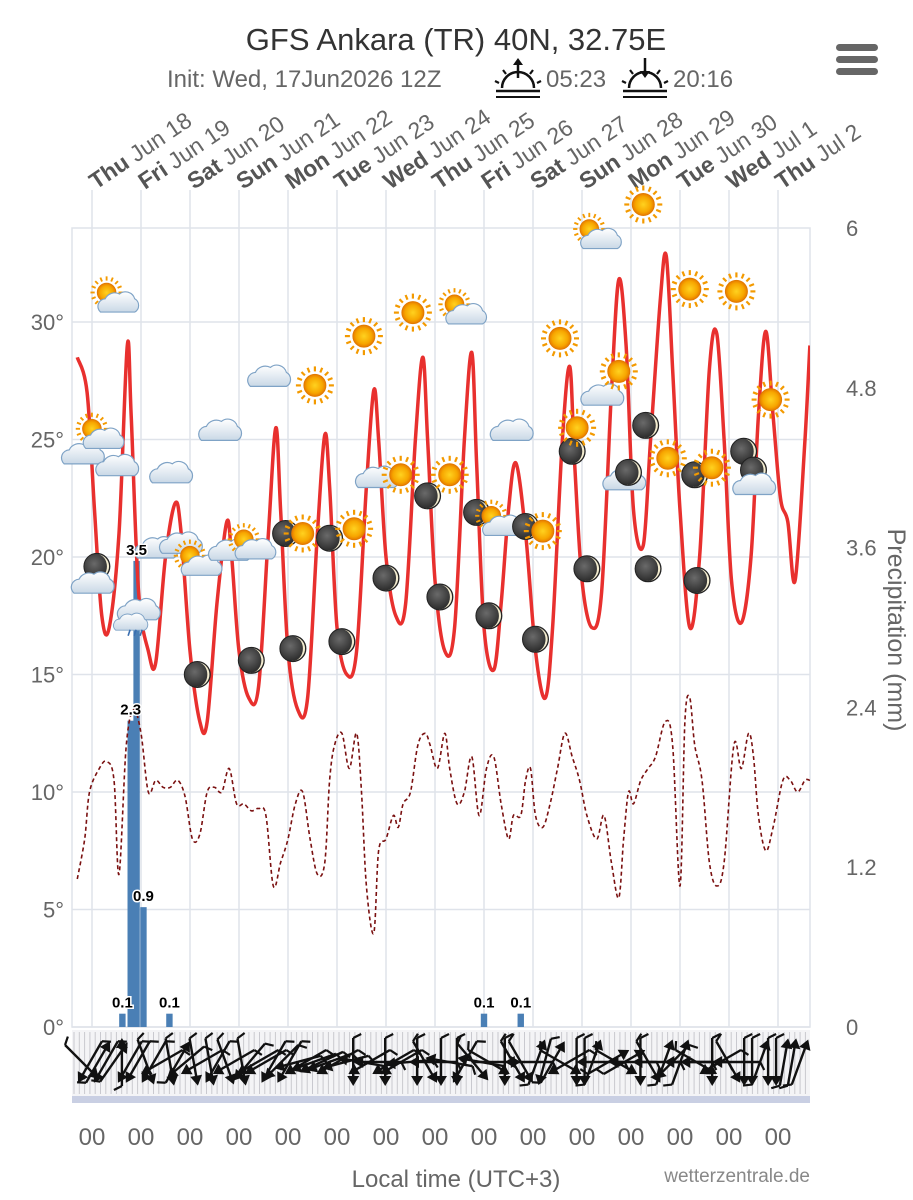 The width and height of the screenshot is (913, 1200). Describe the element at coordinates (861, 548) in the screenshot. I see `precipitation-tick-label: 3.6` at that location.